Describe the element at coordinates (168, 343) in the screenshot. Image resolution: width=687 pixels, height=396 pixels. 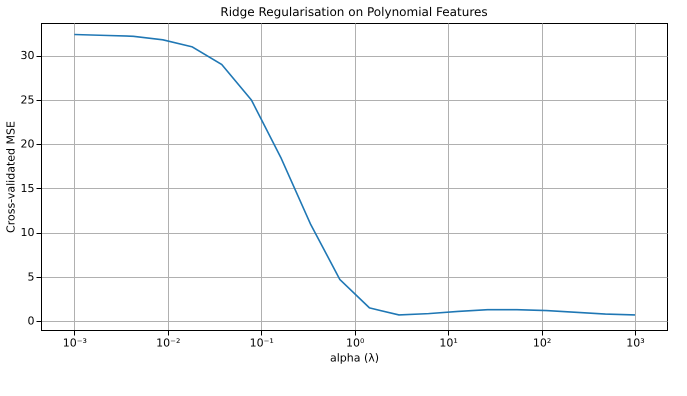
I see `x-tick-label: 10⁻²` at that location.